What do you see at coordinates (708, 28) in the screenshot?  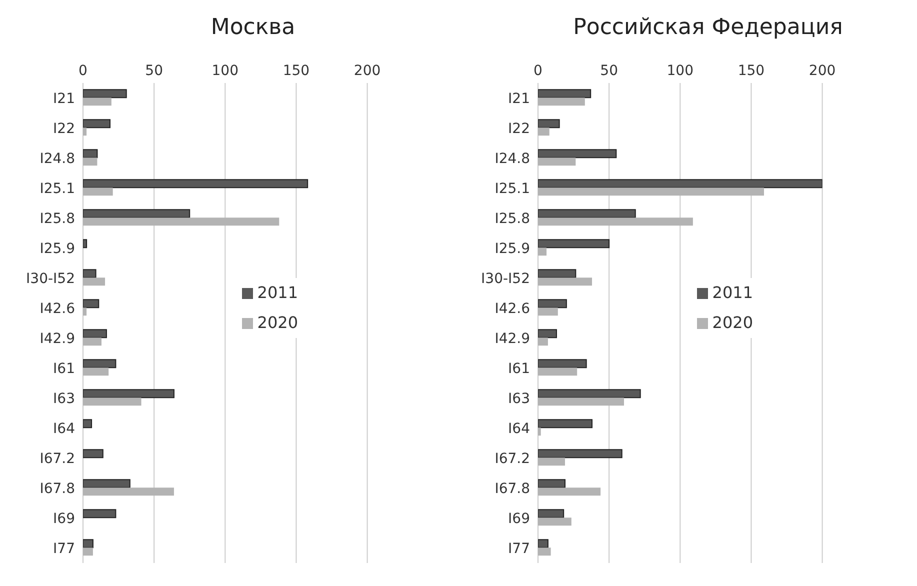 I see `chart-title: Российская Федерация` at bounding box center [708, 28].